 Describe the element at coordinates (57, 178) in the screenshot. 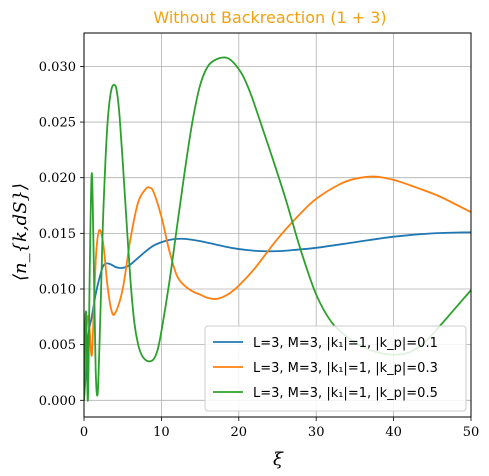

I see `y-tick-label: 0.020` at that location.